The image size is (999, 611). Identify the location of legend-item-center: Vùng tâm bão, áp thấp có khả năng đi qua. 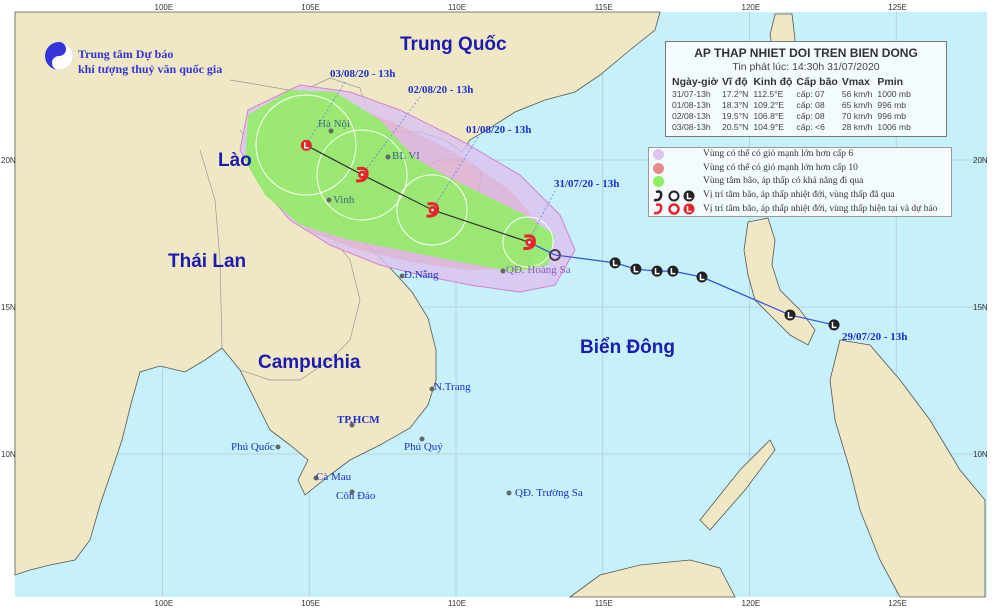
(797, 182).